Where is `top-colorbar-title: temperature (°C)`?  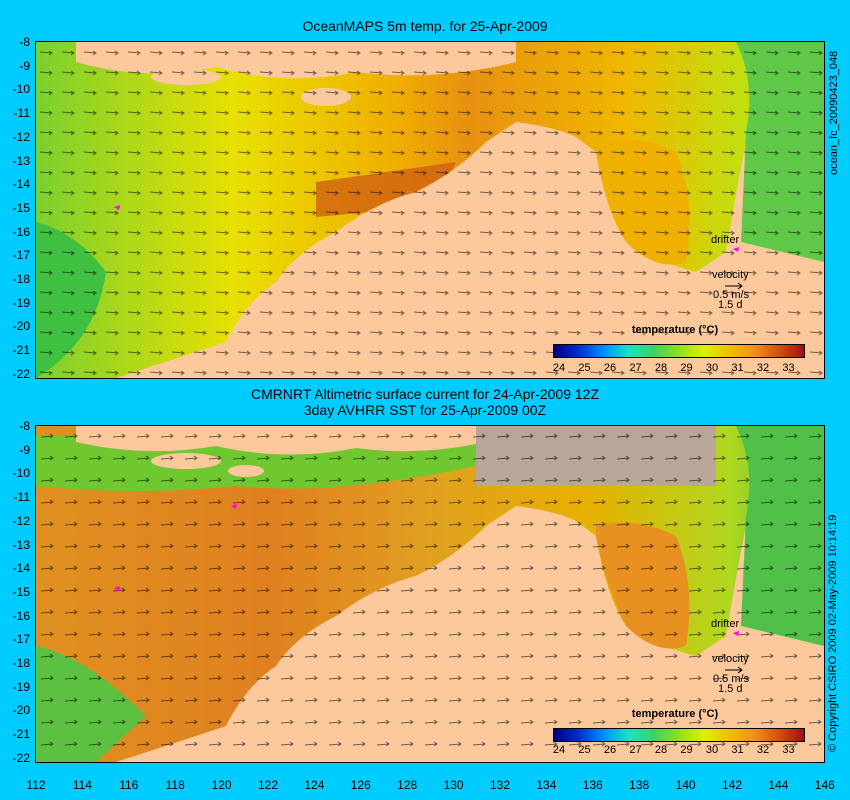
top-colorbar-title: temperature (°C) is located at coordinates (675, 330).